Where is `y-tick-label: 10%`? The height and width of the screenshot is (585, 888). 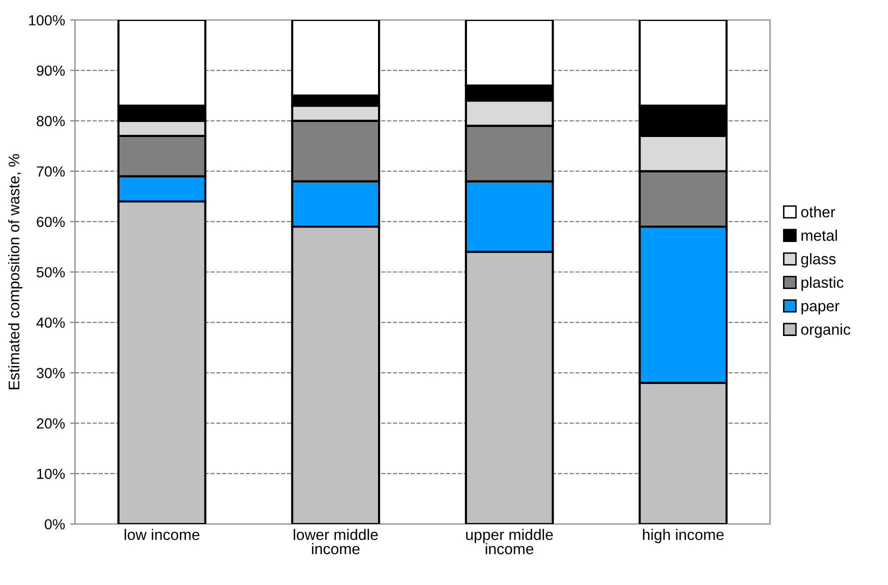
y-tick-label: 10% is located at coordinates (51, 474).